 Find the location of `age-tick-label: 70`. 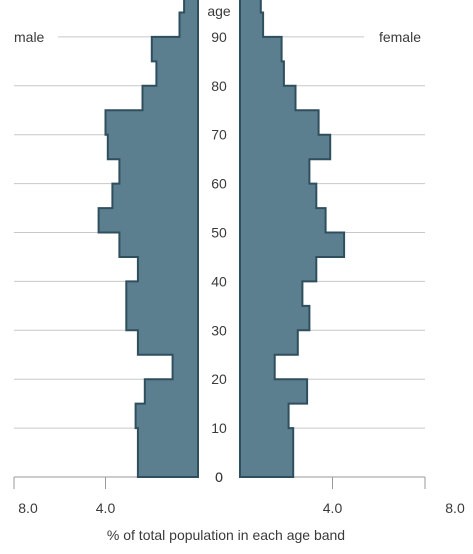

age-tick-label: 70 is located at coordinates (219, 135).